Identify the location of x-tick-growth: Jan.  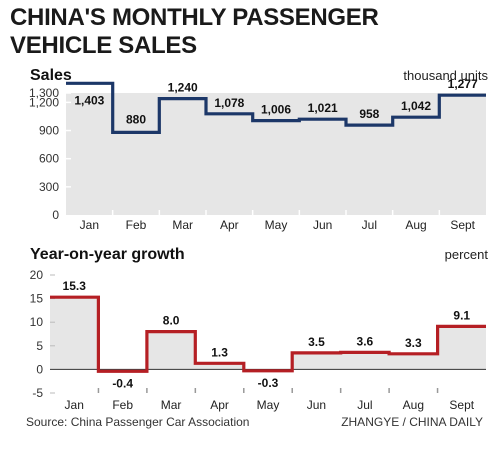
(74, 405).